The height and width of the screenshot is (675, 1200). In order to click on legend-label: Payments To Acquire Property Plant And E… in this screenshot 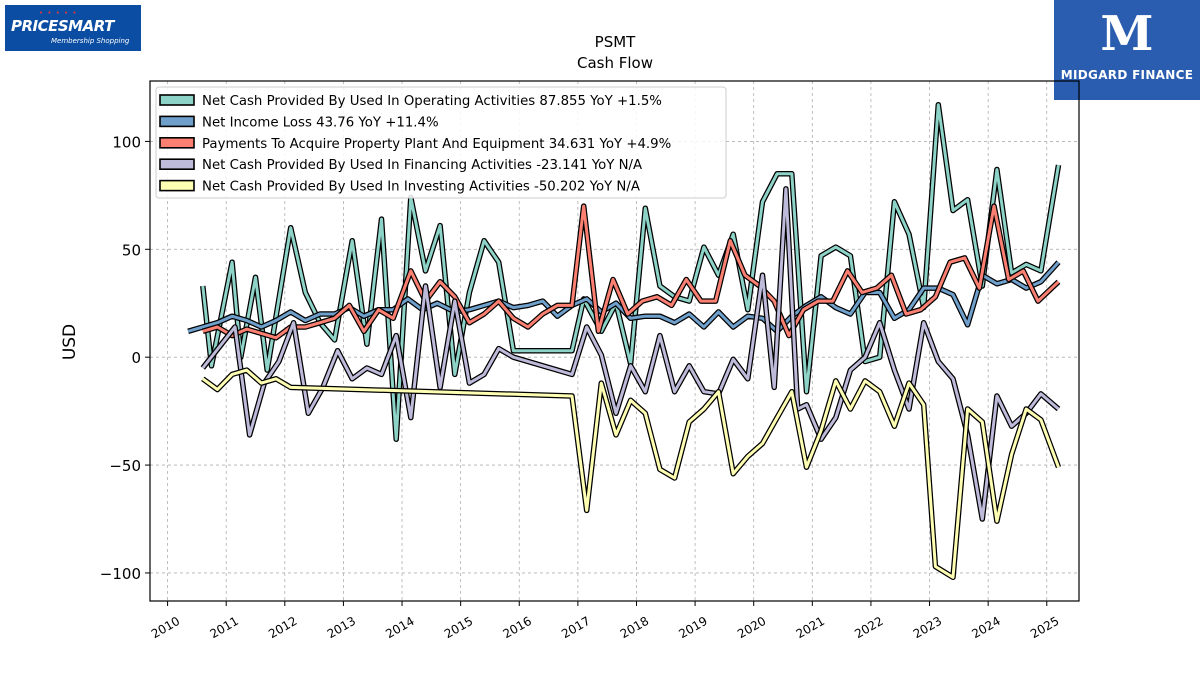, I will do `click(436, 144)`.